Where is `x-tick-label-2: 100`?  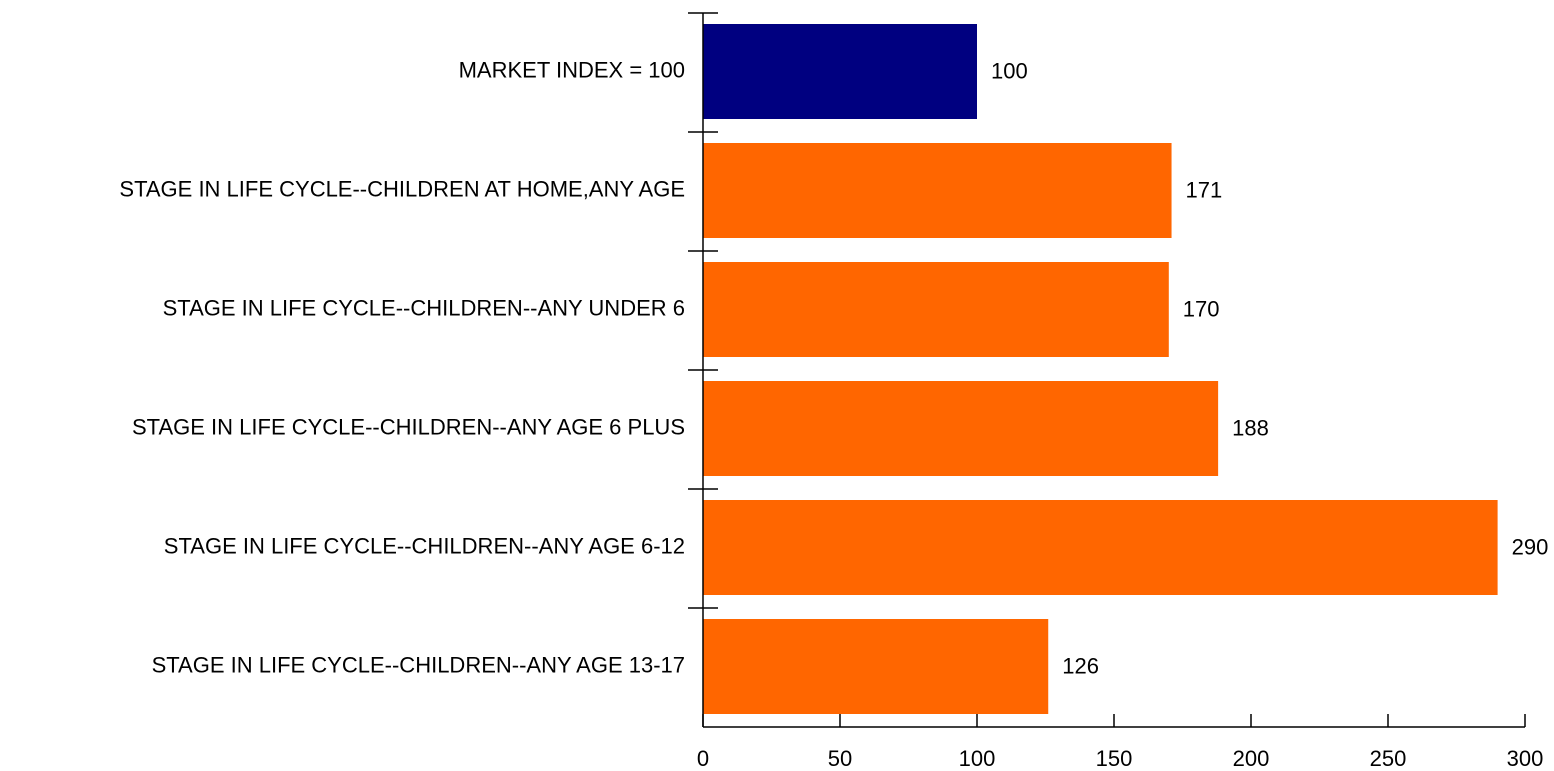
x-tick-label-2: 100 is located at coordinates (977, 758).